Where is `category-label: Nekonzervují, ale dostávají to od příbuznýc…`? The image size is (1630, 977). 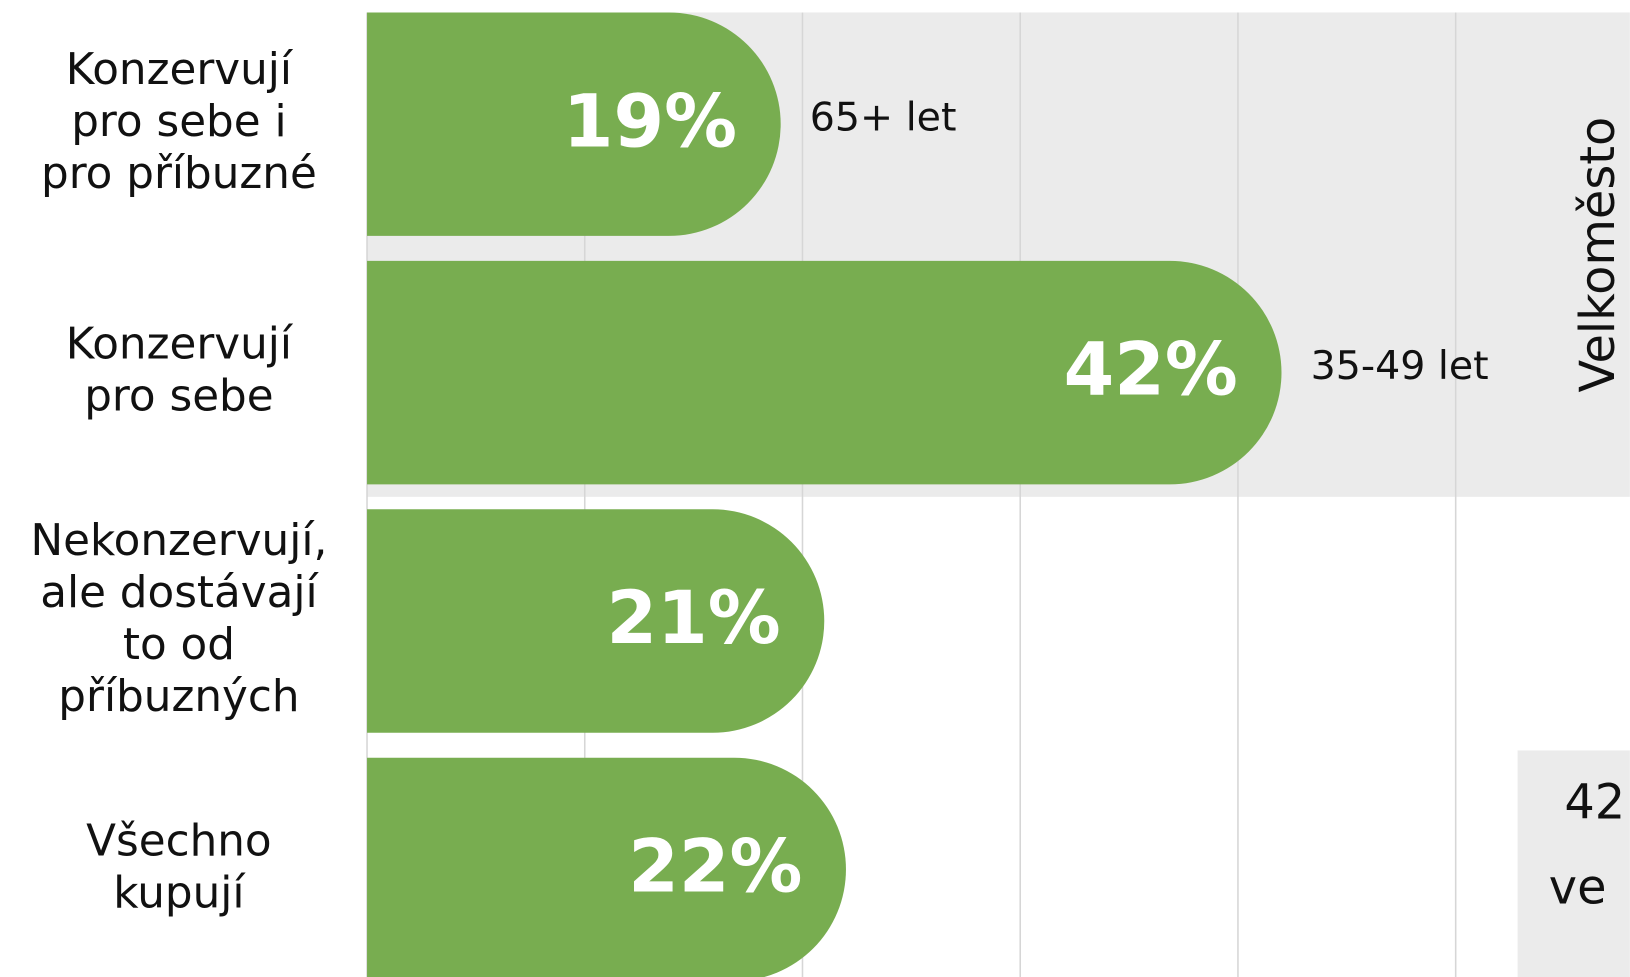
category-label: Nekonzervují, ale dostávají to od příbuznýc… is located at coordinates (178, 618).